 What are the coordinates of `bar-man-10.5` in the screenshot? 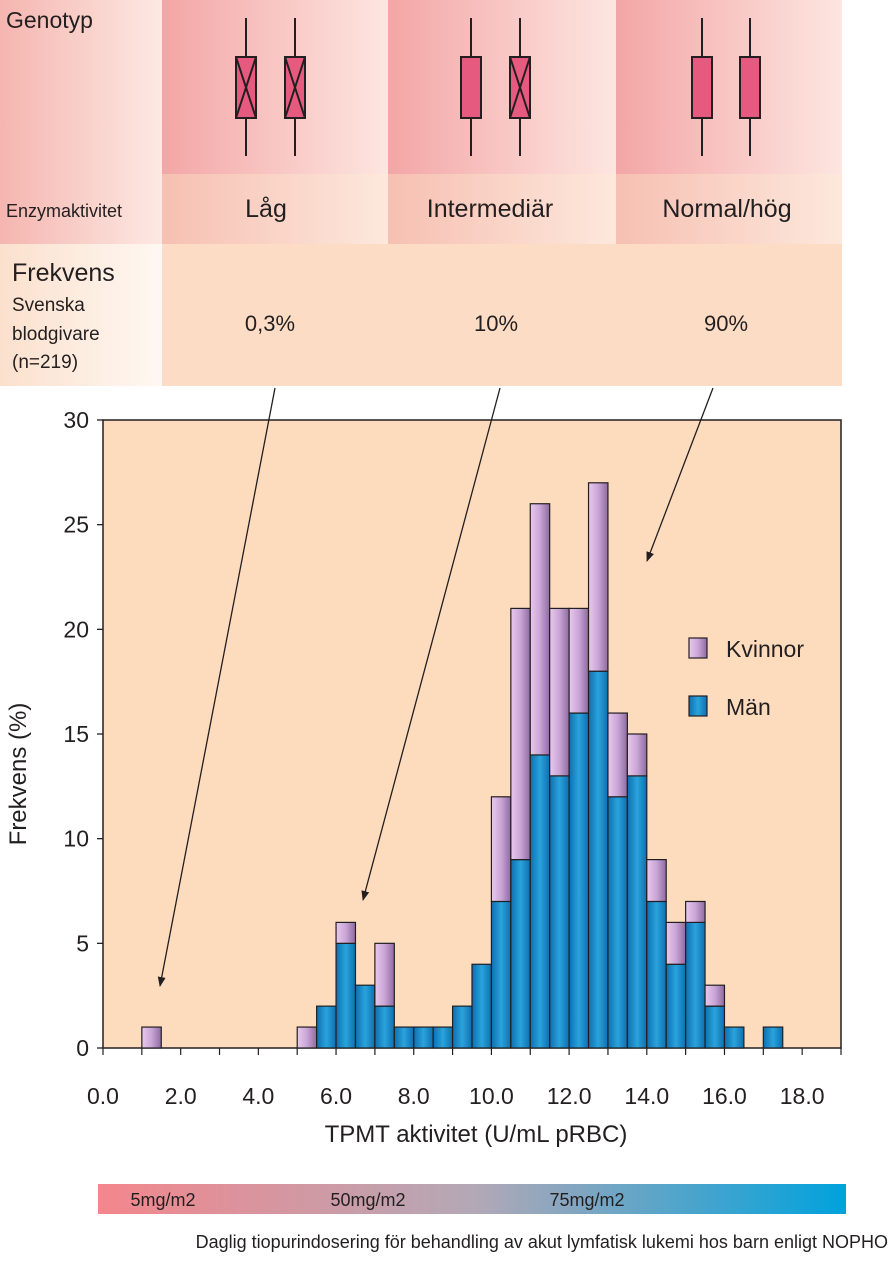 It's located at (520, 953).